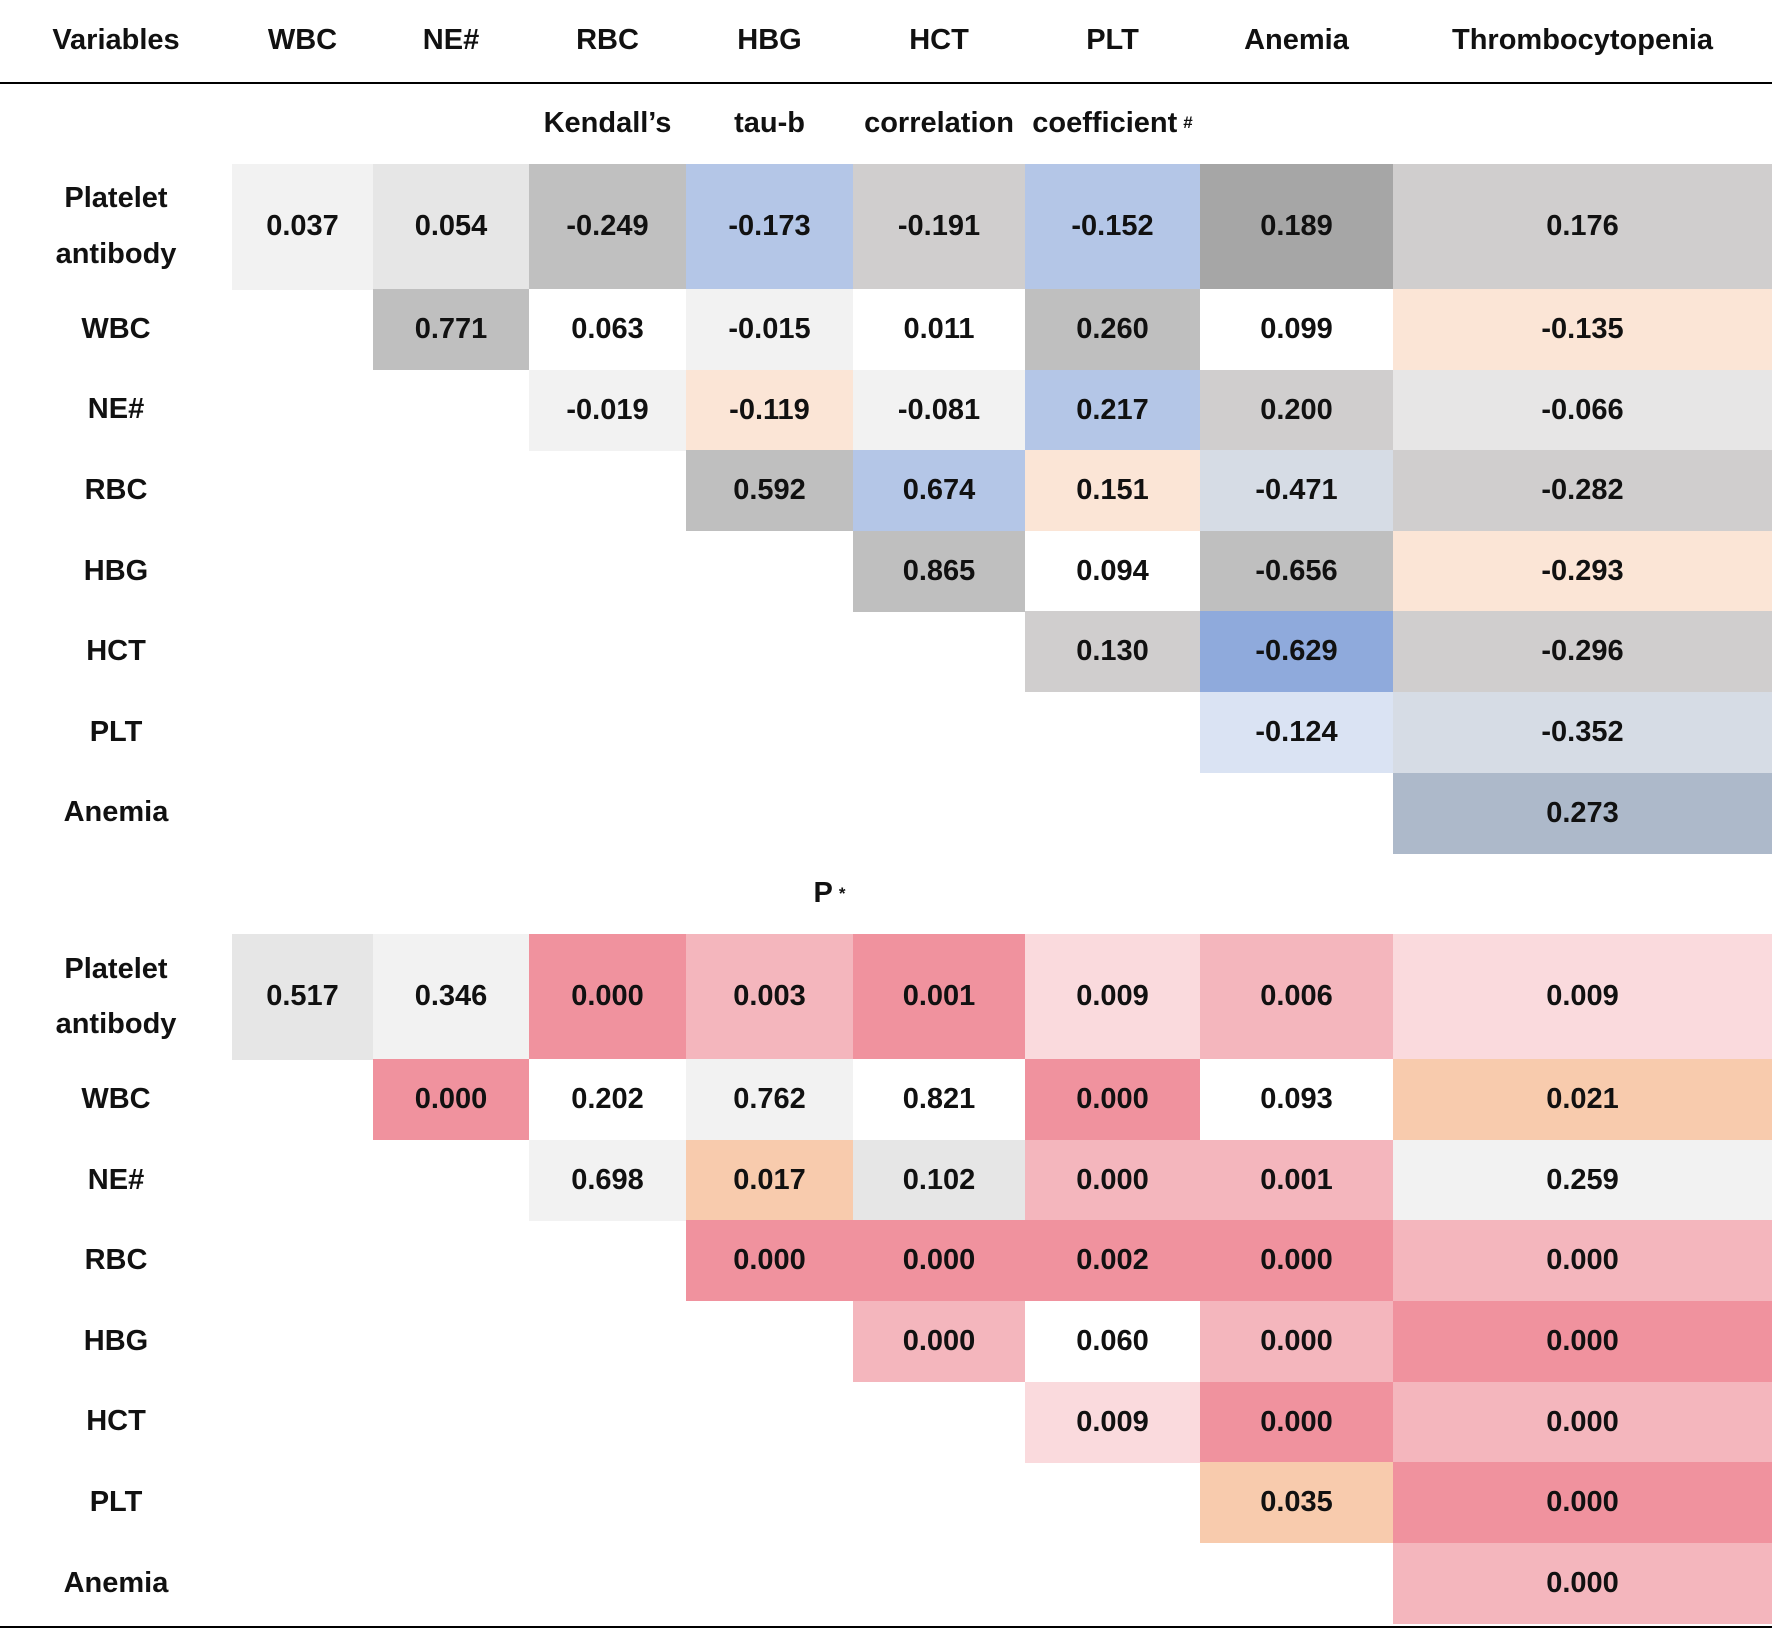 This screenshot has width=1772, height=1629. Describe the element at coordinates (1112, 40) in the screenshot. I see `column-header: PLT` at that location.